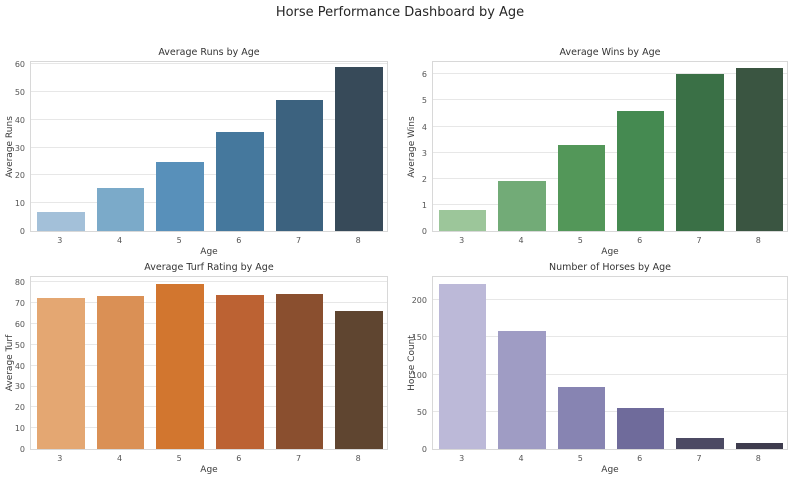  I want to click on page-title: Horse Performance Dashboard by Age, so click(400, 12).